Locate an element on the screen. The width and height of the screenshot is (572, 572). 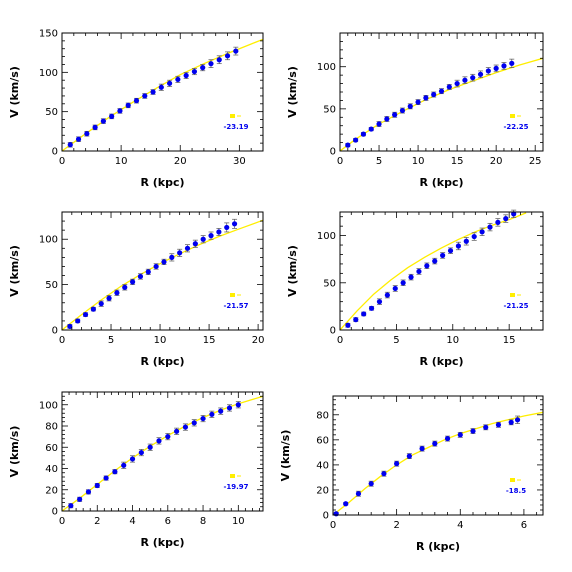
x-tick-label: 10 is located at coordinates (418, 161).